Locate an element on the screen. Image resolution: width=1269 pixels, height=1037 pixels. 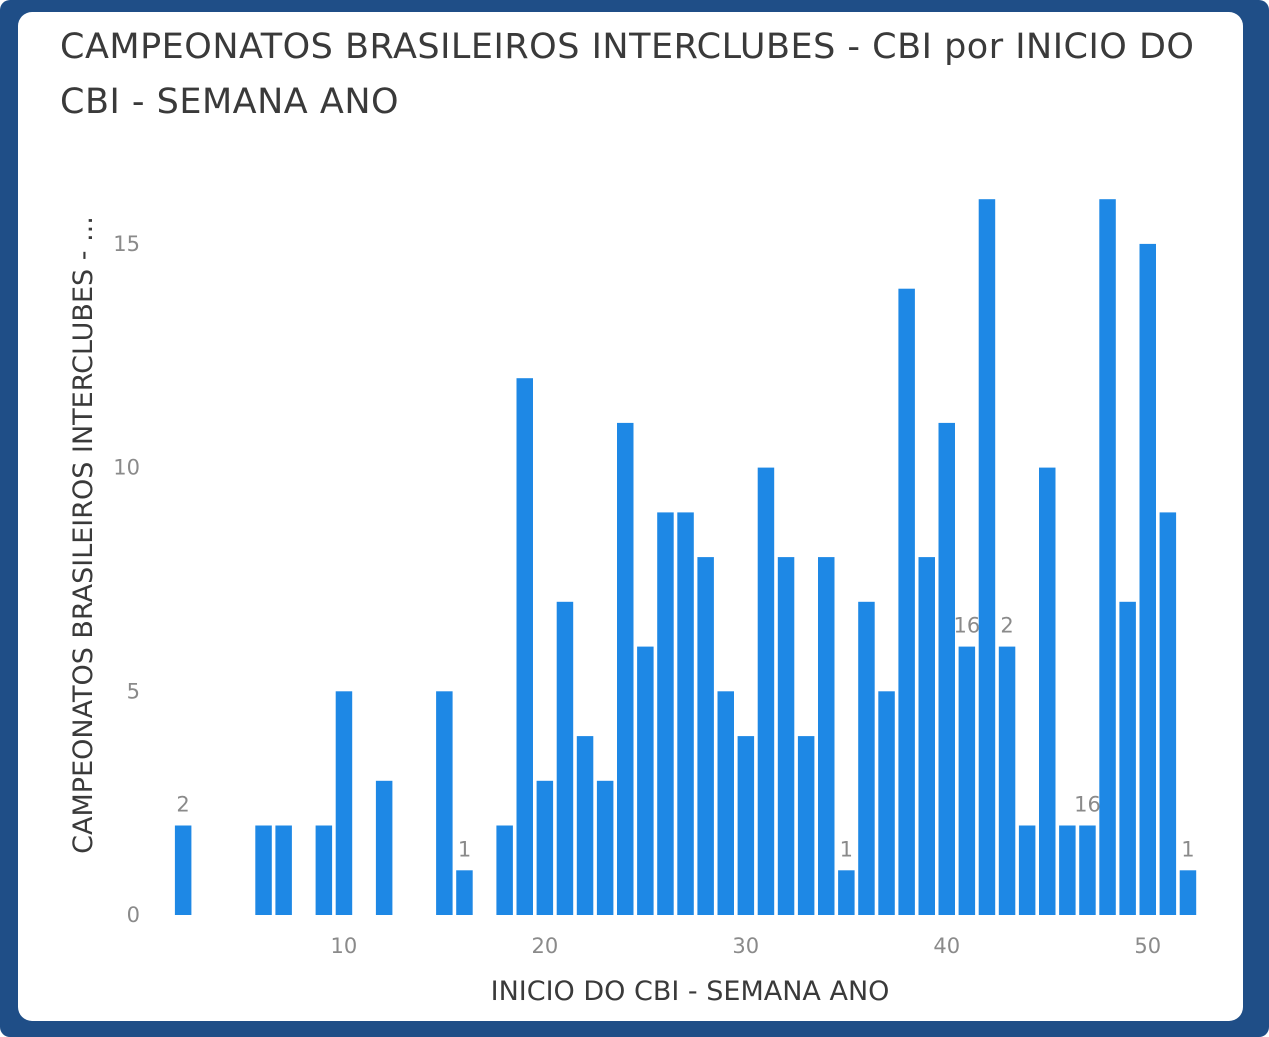
x-tick-label: 50 is located at coordinates (1147, 946).